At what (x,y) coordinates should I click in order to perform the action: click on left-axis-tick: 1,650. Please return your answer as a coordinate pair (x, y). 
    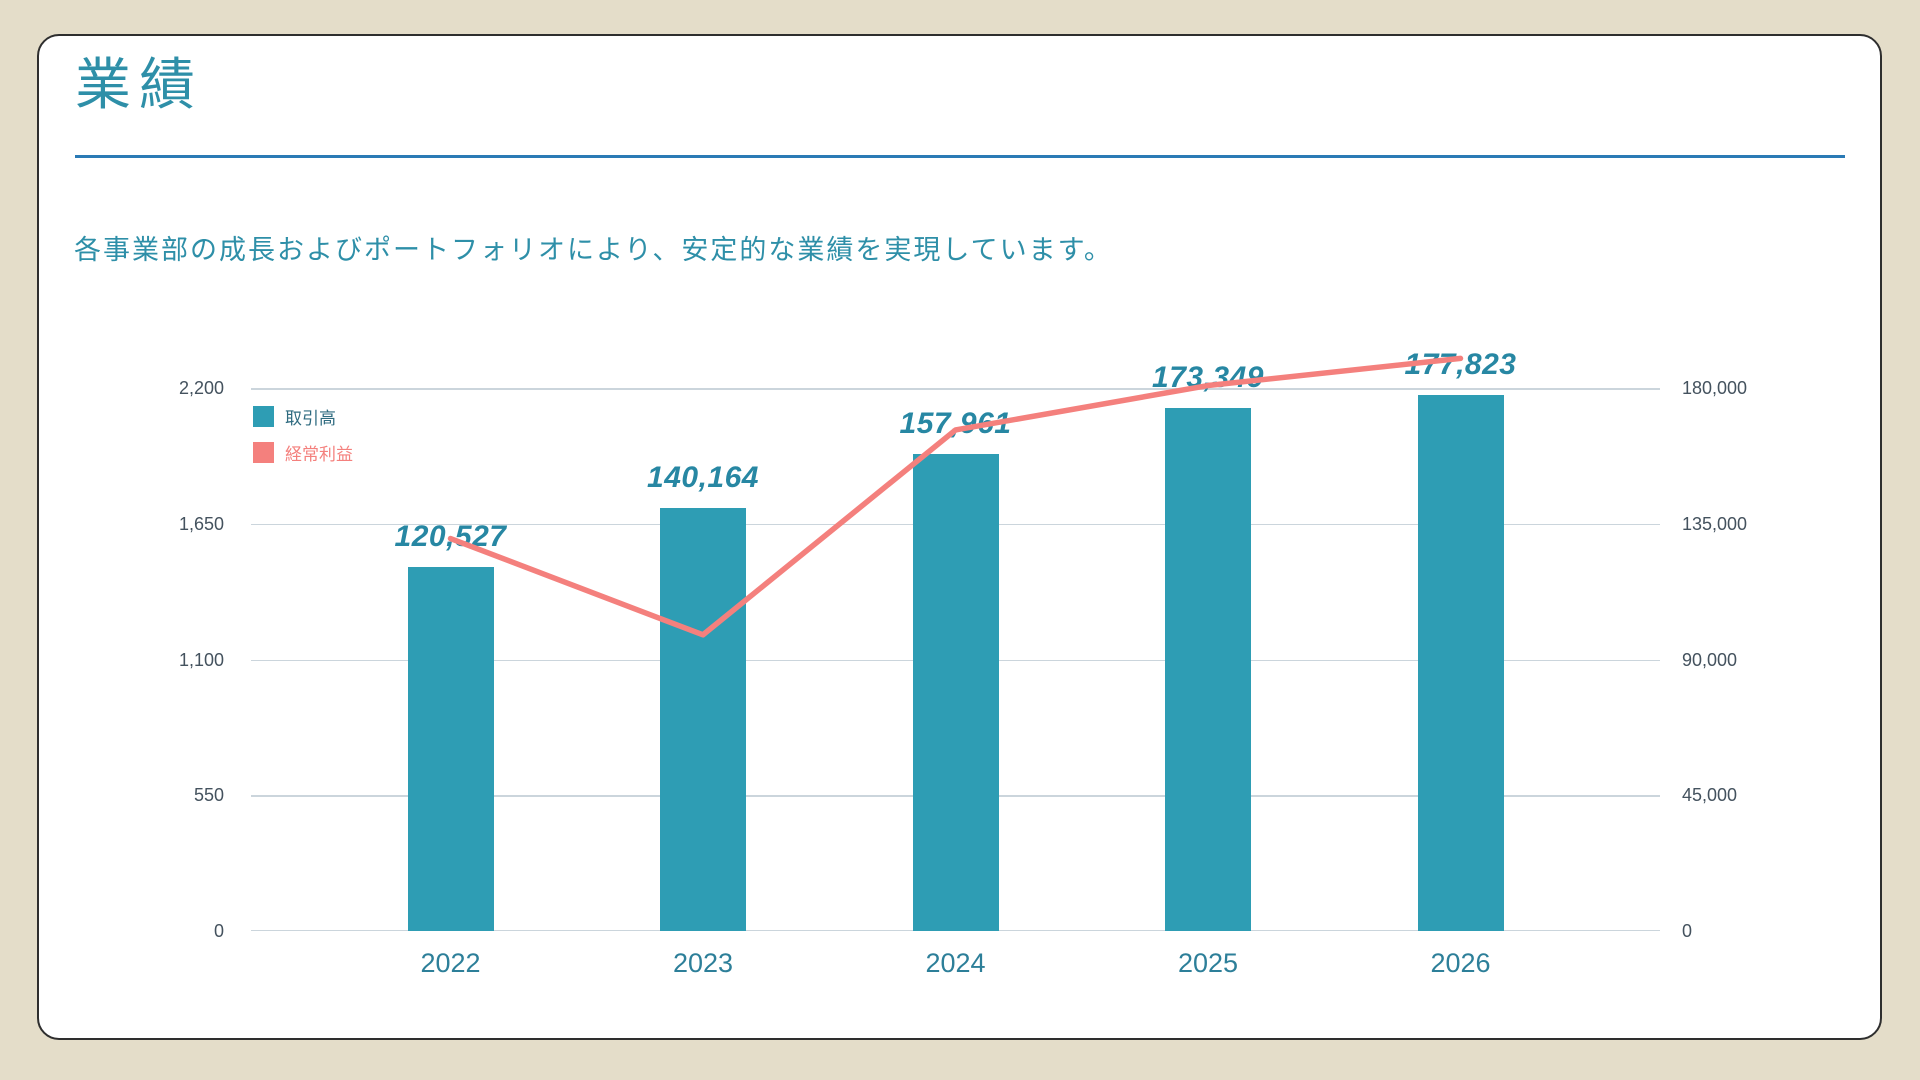
    Looking at the image, I should click on (201, 523).